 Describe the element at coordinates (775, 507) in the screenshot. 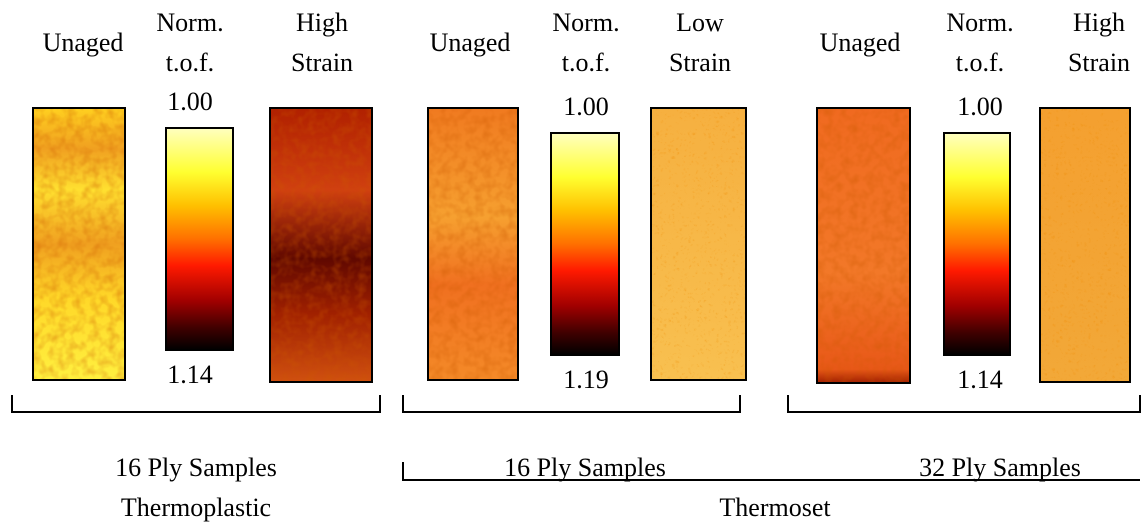

I see `material-label: Thermoset` at that location.